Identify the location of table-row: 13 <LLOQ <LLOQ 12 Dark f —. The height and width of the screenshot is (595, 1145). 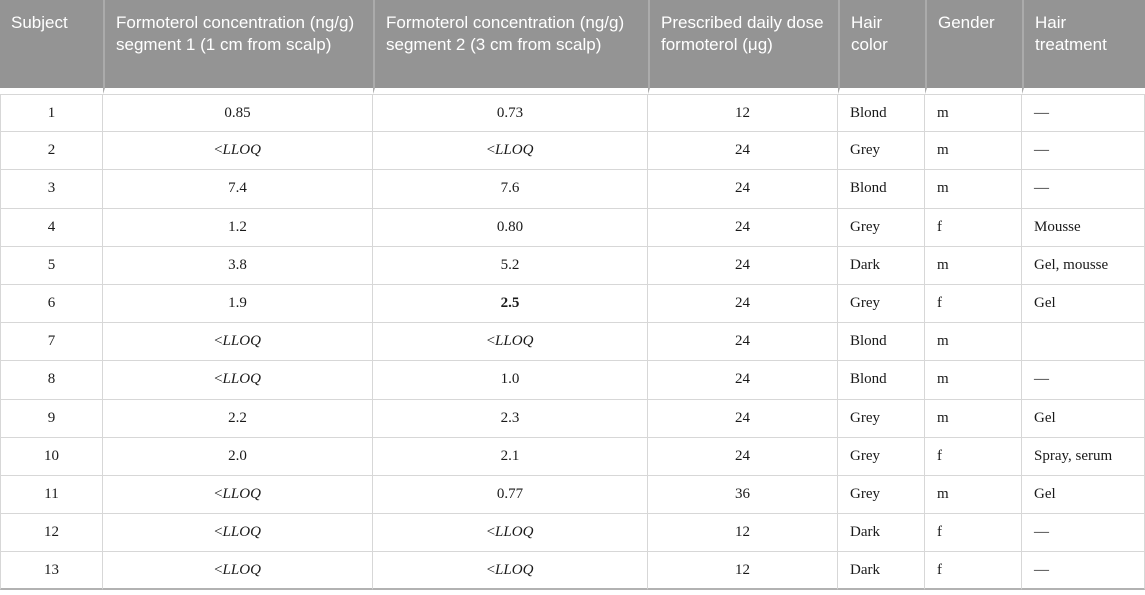
(572, 571).